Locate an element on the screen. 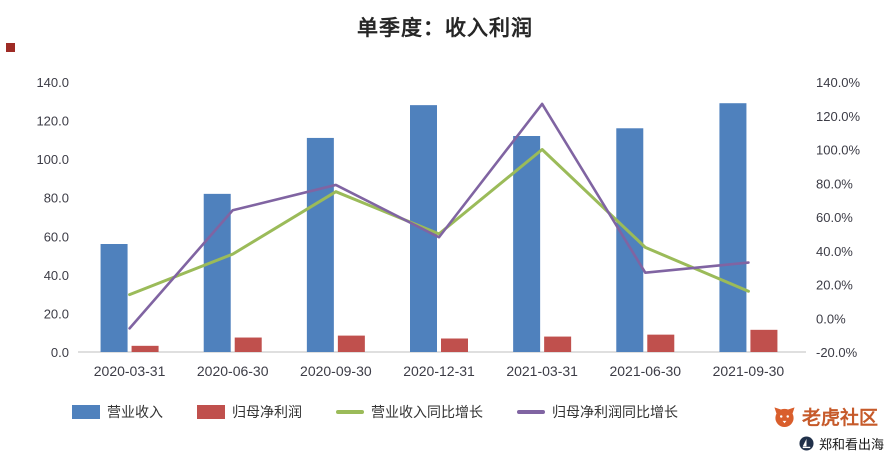 This screenshot has width=890, height=452. left-axis-tick: 80.0 is located at coordinates (56, 198).